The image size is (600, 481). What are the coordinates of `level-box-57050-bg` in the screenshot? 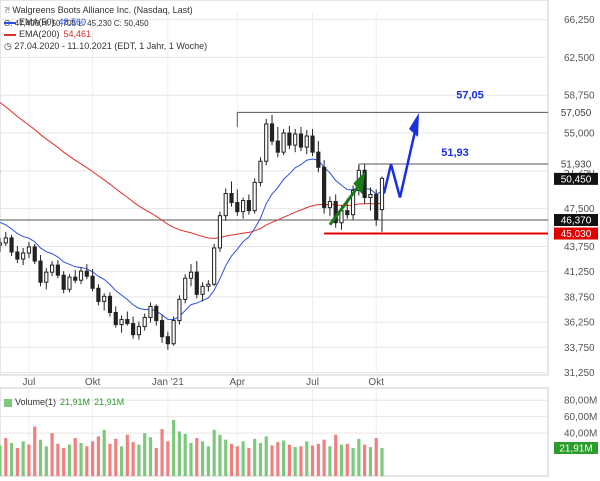 It's located at (576, 112).